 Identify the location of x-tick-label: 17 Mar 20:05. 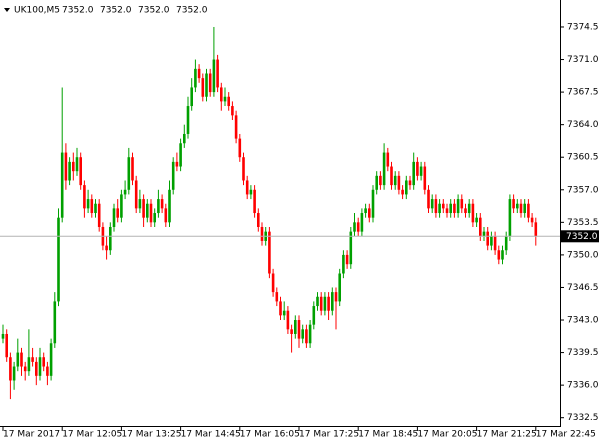
(447, 435).